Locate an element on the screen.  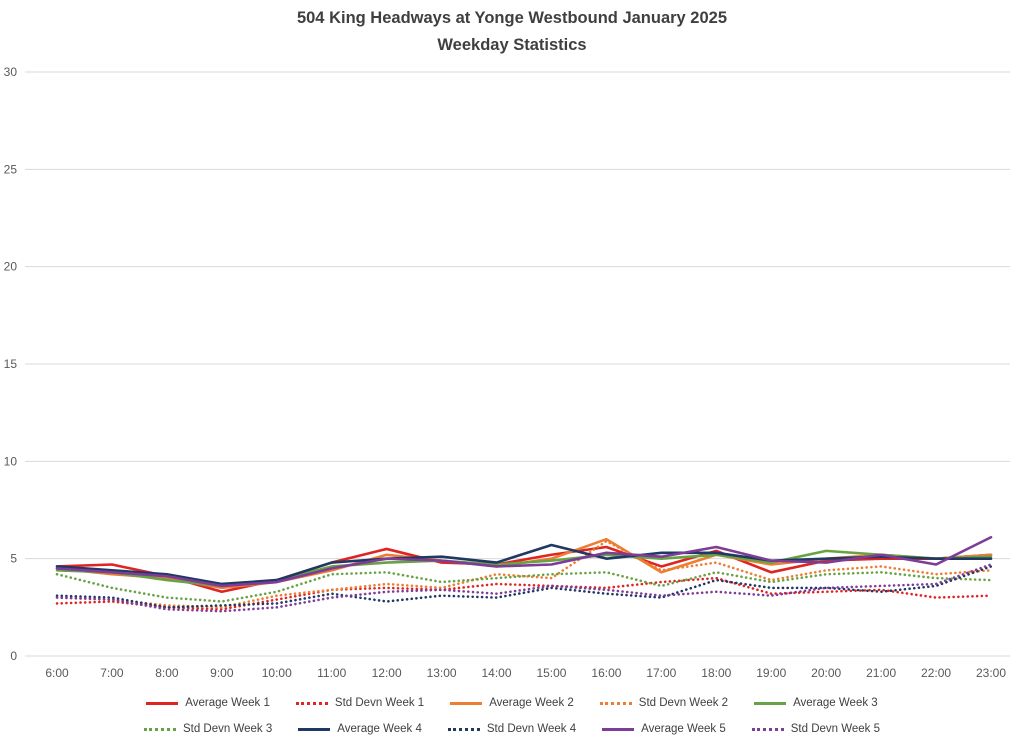
std-devn-week-1-line is located at coordinates (524, 593).